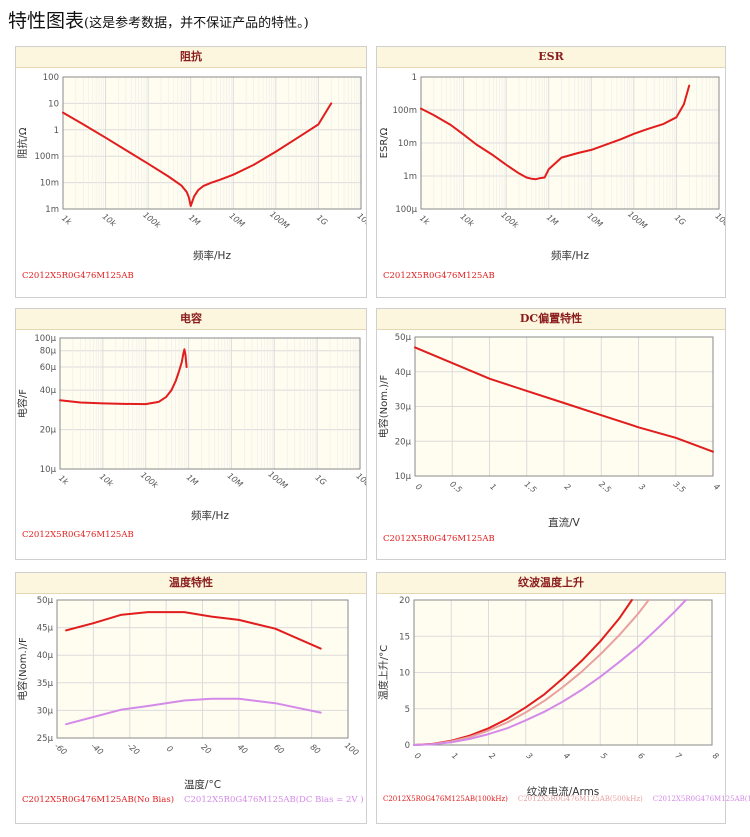 Image resolution: width=750 pixels, height=837 pixels. What do you see at coordinates (279, 748) in the screenshot?
I see `x-tick-label: 60` at bounding box center [279, 748].